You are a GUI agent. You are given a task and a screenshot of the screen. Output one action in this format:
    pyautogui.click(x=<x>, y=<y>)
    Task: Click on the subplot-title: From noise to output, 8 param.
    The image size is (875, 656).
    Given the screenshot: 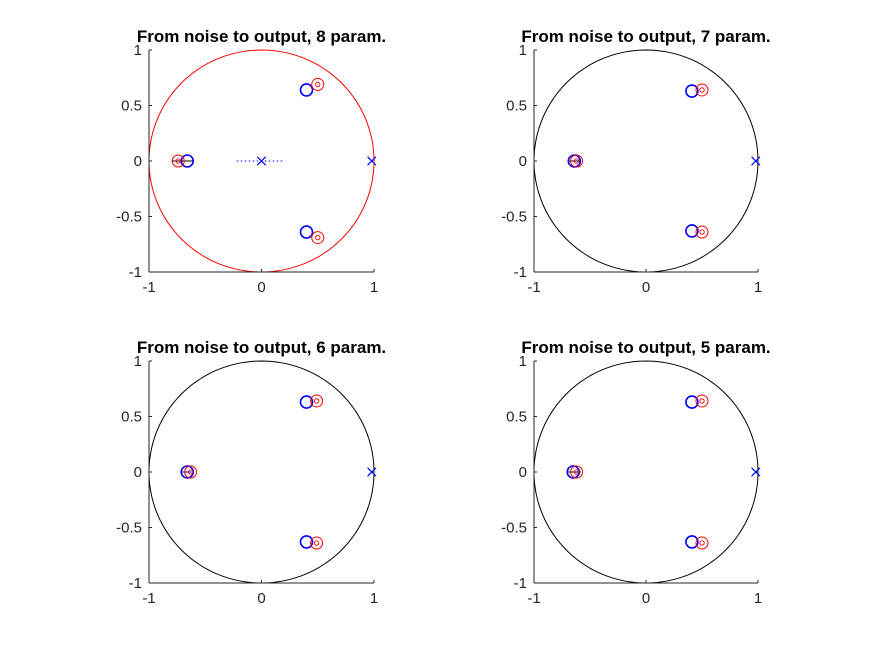 What is the action you would take?
    pyautogui.click(x=261, y=36)
    